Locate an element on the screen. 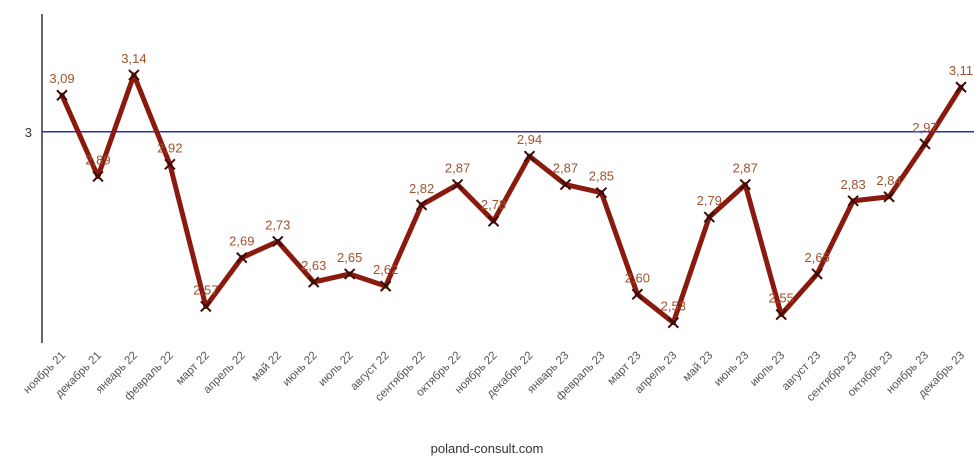 This screenshot has height=463, width=974. data-label: 3,09 is located at coordinates (61, 78).